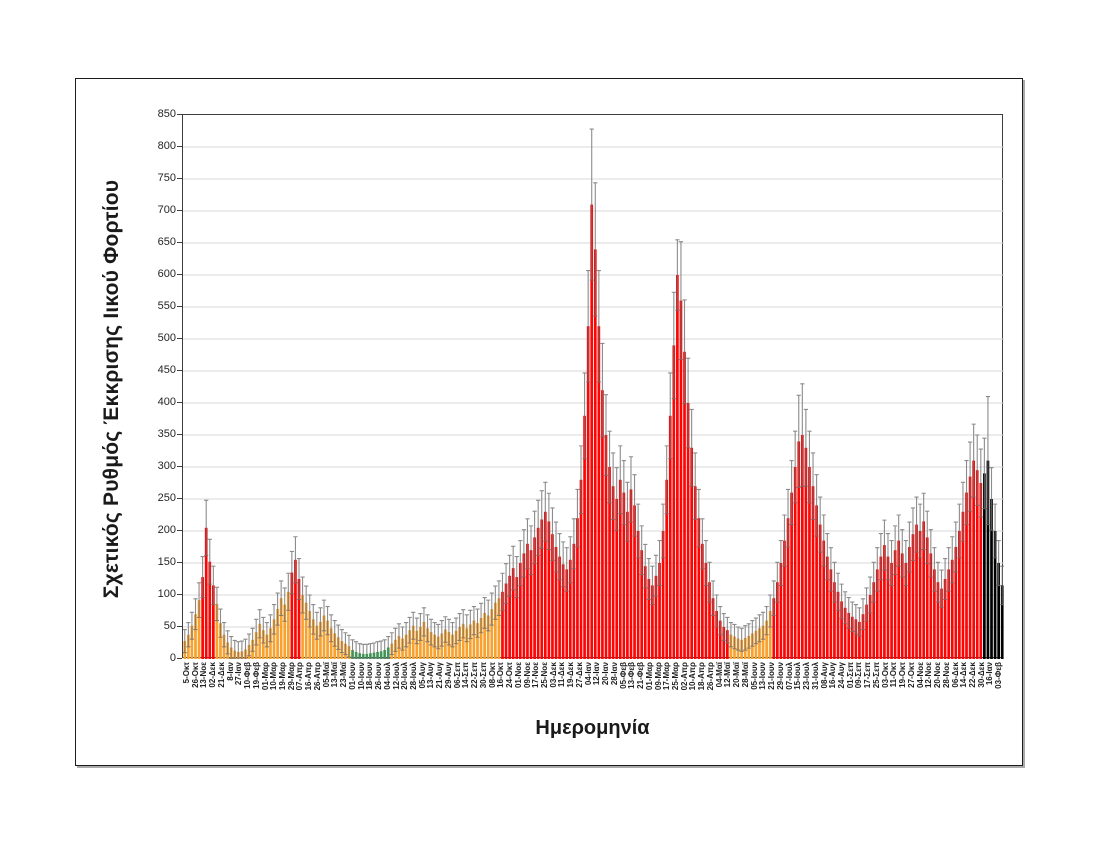  I want to click on x-axis-title: Ημερομηνία, so click(592, 728).